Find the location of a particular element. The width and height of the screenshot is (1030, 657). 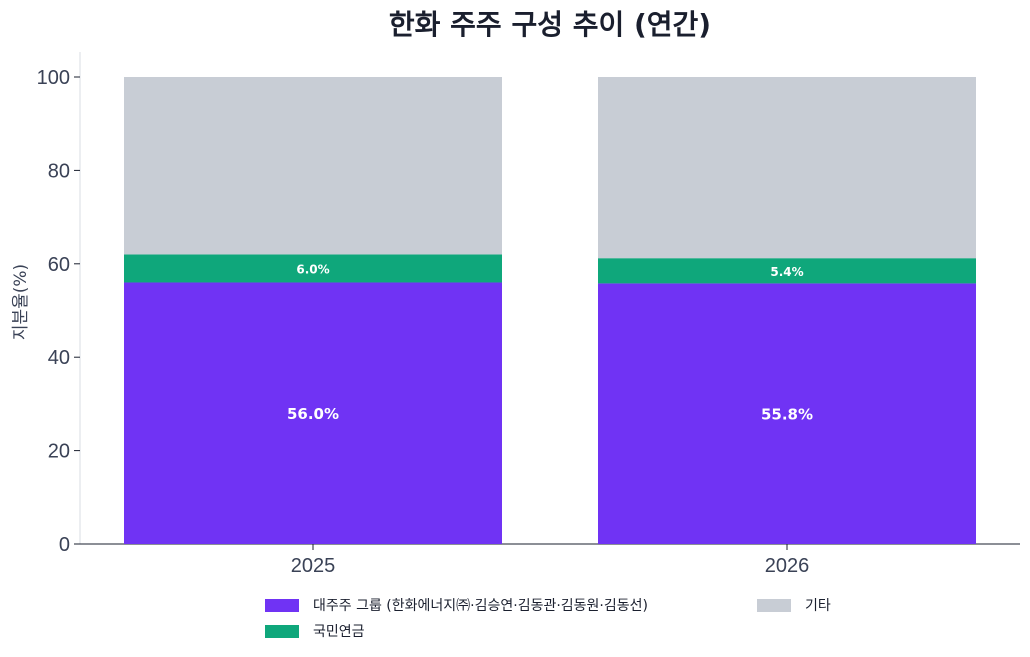

legend-swatch-major-shareholders is located at coordinates (282, 605).